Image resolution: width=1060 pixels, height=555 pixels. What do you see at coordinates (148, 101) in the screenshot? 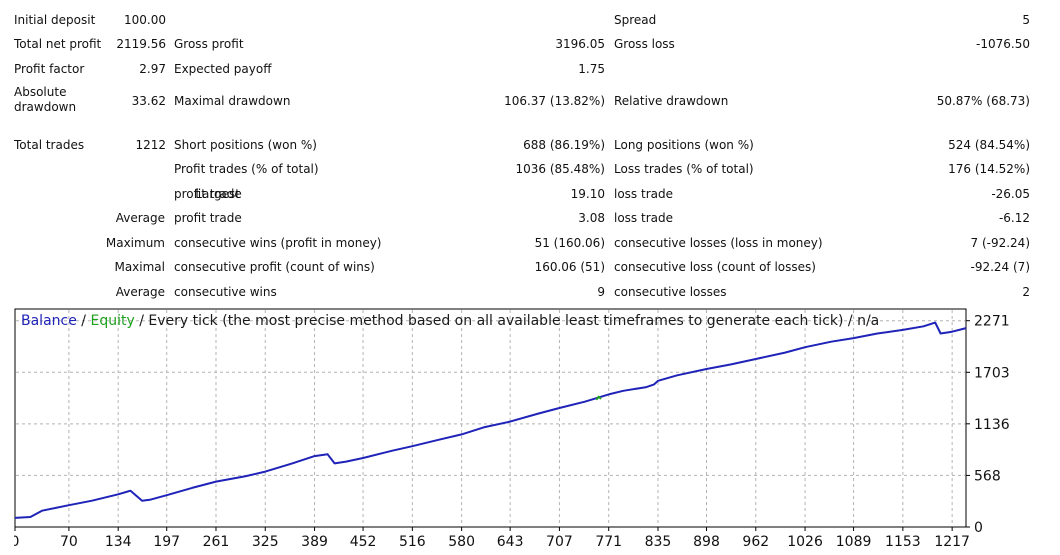
I see `absolute-drawdown-value: 33.62` at bounding box center [148, 101].